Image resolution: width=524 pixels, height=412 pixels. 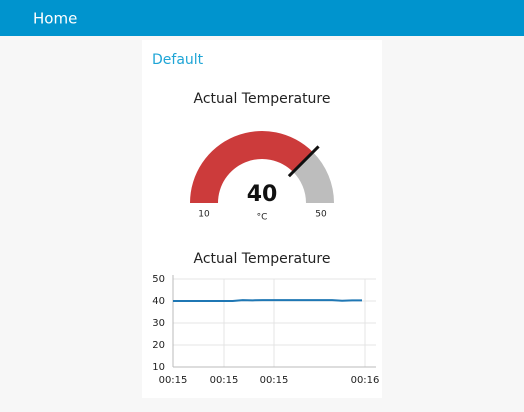 I want to click on gauge-track, so click(x=313, y=177).